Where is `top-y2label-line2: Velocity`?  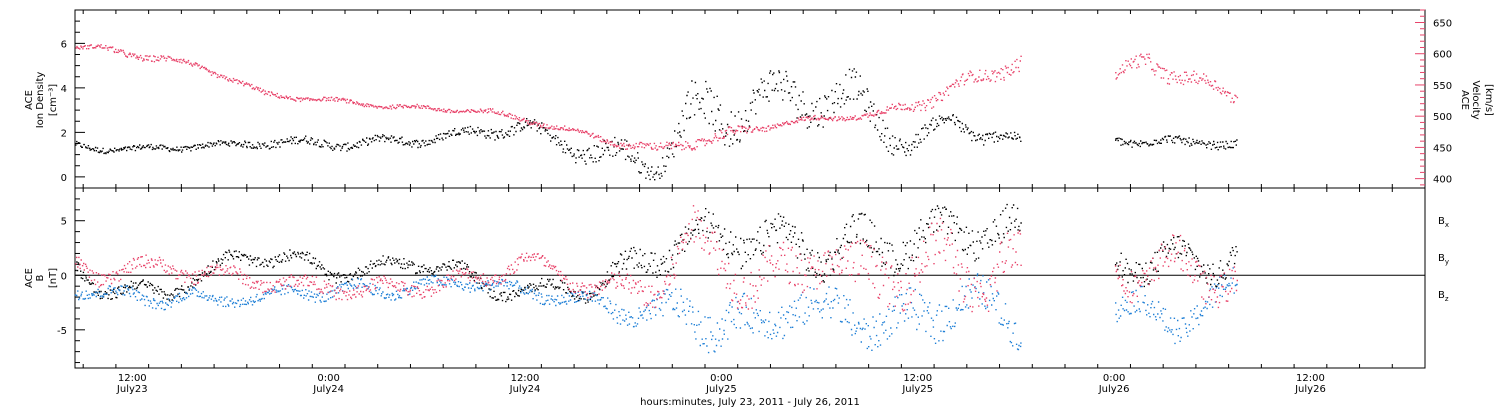
top-y2label-line2: Velocity is located at coordinates (1475, 99).